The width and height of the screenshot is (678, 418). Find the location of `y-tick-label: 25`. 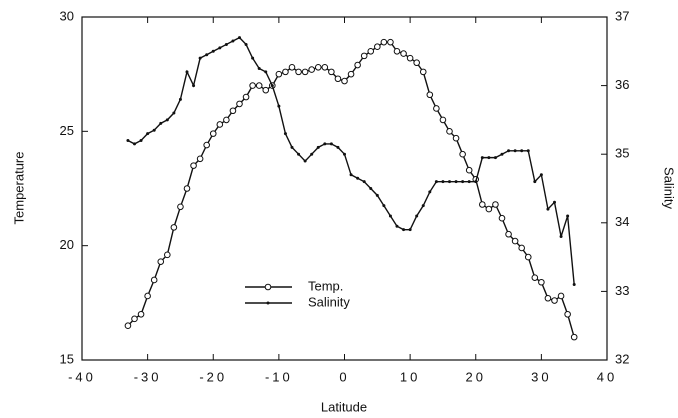

y-tick-label: 25 is located at coordinates (67, 130).